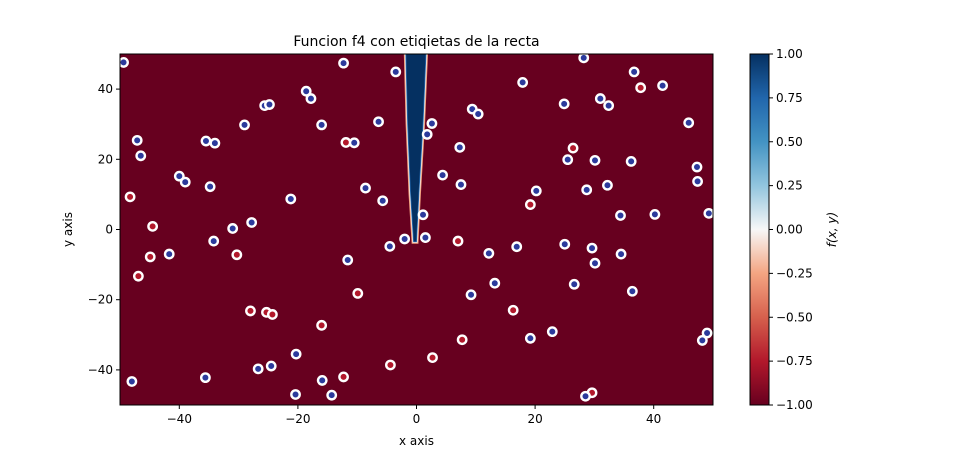 This screenshot has height=455, width=957. What do you see at coordinates (789, 54) in the screenshot?
I see `colorbar-tick-label: 1.00` at bounding box center [789, 54].